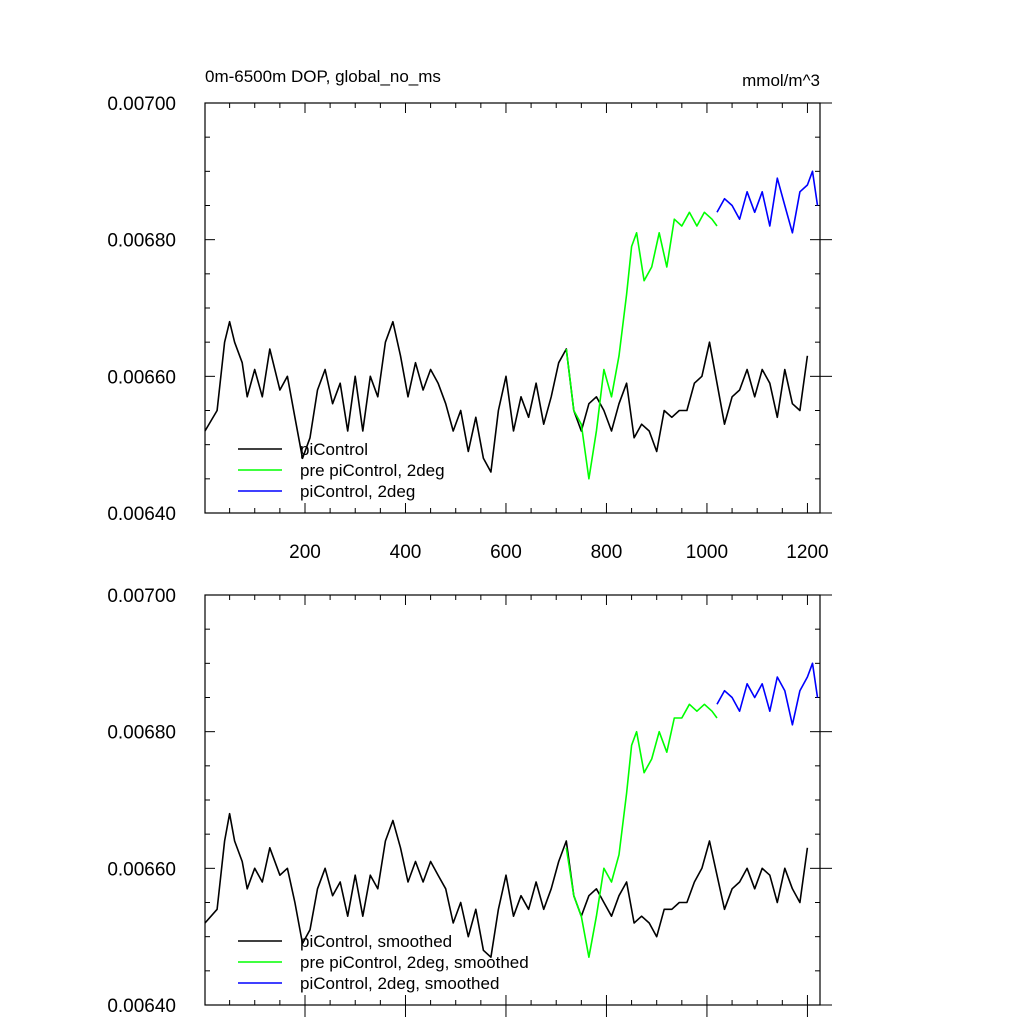 The width and height of the screenshot is (1024, 1024). Describe the element at coordinates (141, 514) in the screenshot. I see `top-y-tick-label: 0.00640` at that location.